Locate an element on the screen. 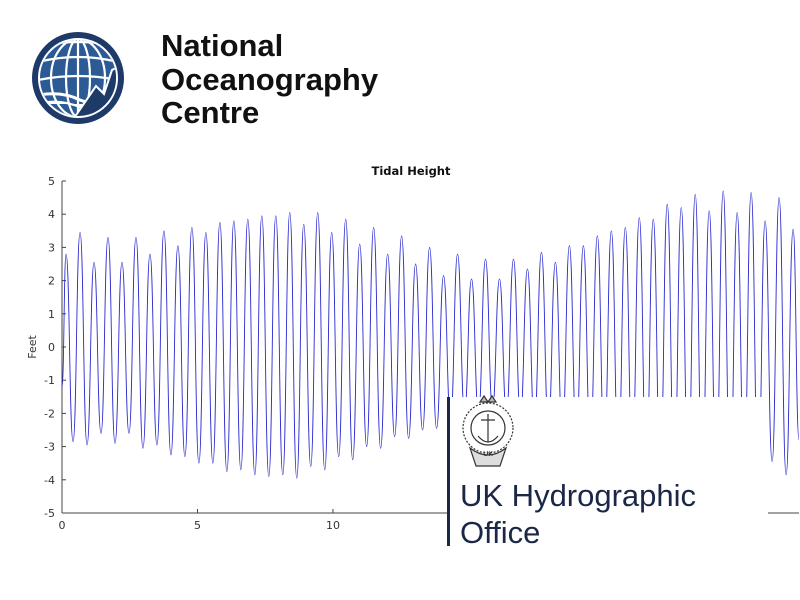  x-tick-label: 0 is located at coordinates (62, 525).